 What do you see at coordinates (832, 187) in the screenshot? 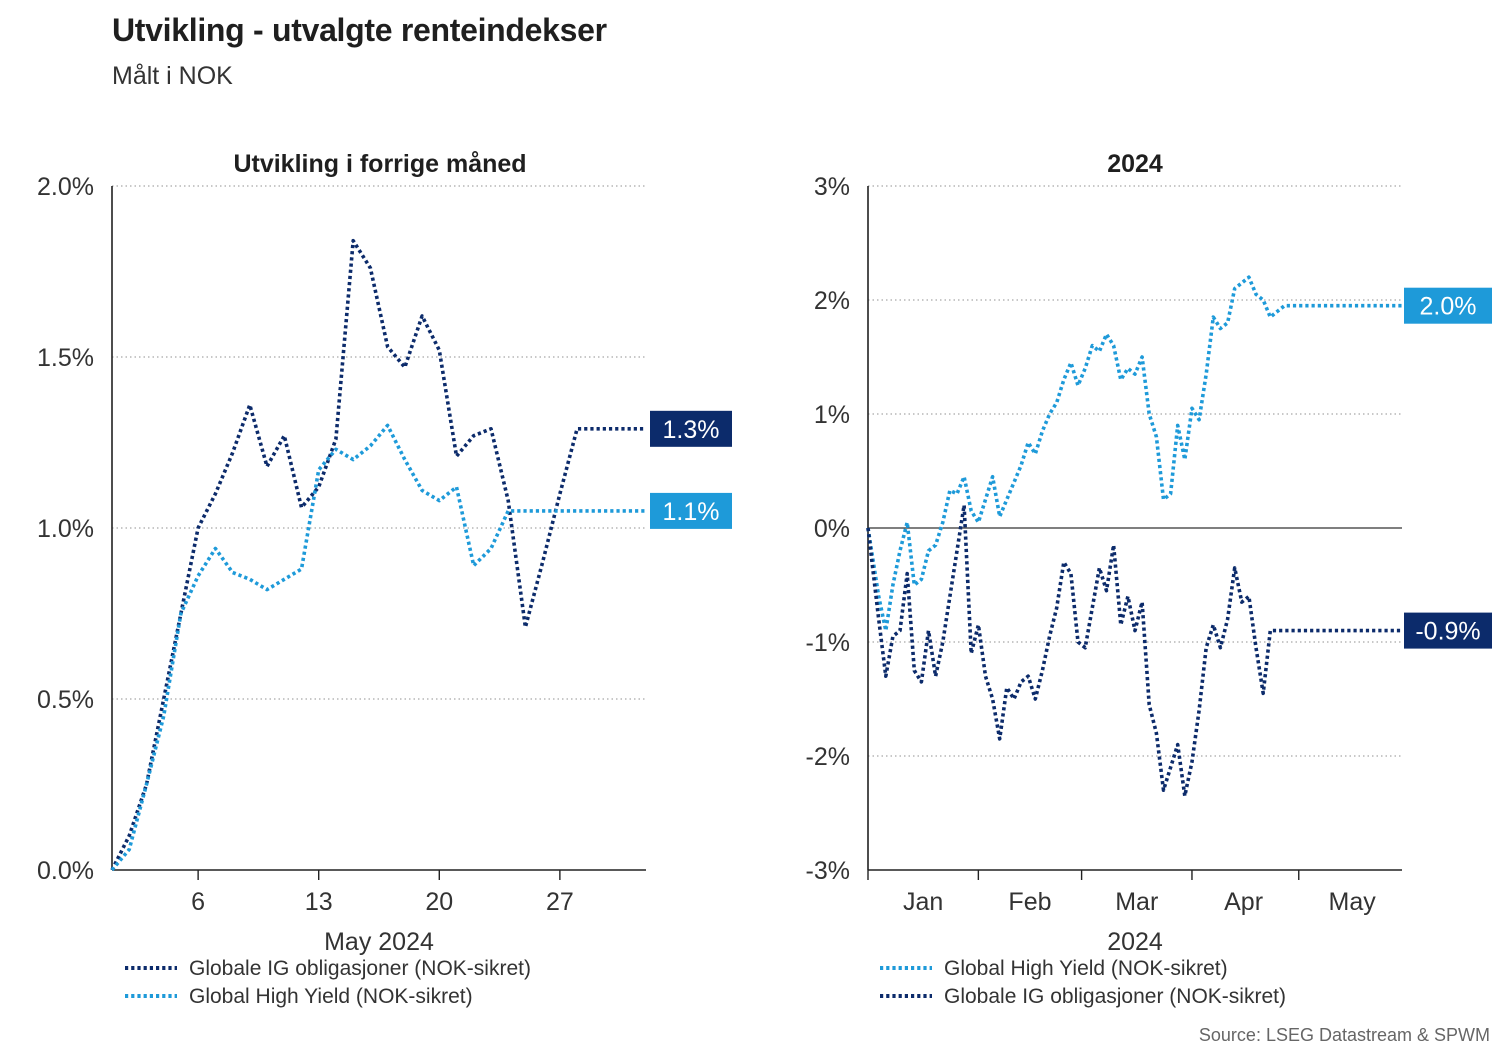
I see `ytd-y-tick-label: 3%` at bounding box center [832, 187].